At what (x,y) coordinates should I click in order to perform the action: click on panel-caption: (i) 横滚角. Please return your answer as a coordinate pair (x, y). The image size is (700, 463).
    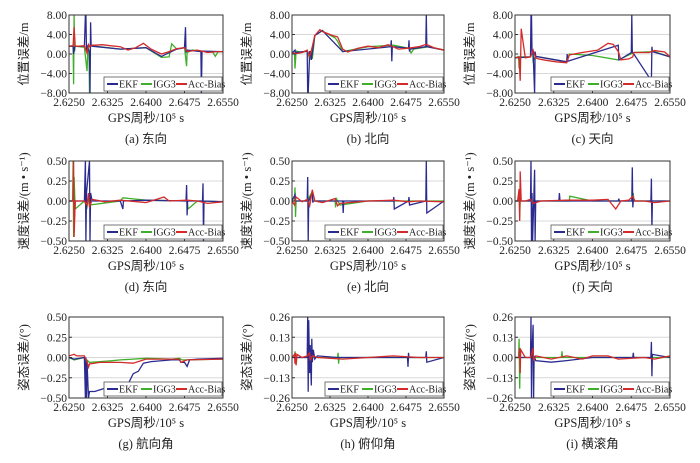
    Looking at the image, I should click on (592, 443).